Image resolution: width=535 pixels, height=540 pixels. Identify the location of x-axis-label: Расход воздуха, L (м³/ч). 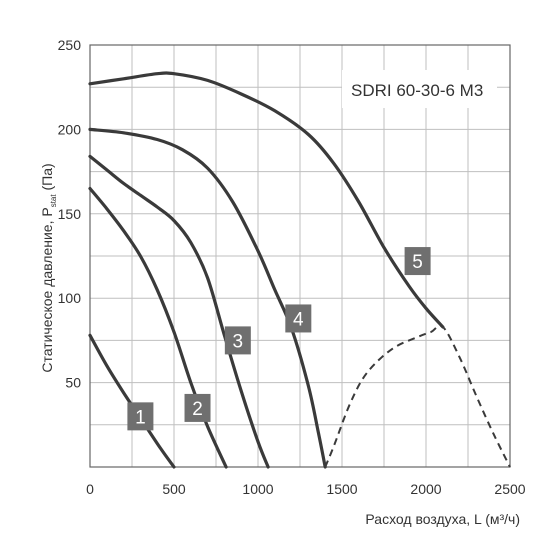
(442, 519).